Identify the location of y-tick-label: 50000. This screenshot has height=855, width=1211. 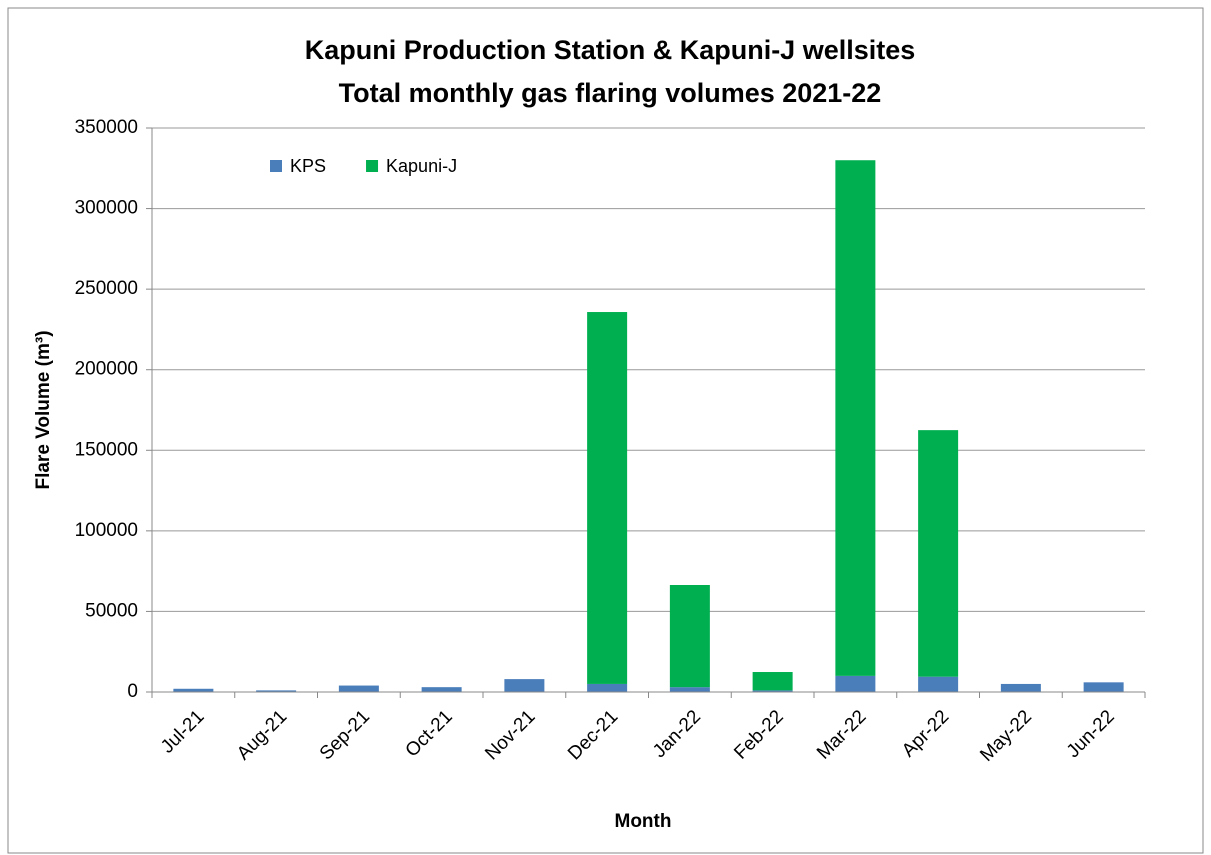
(111, 610).